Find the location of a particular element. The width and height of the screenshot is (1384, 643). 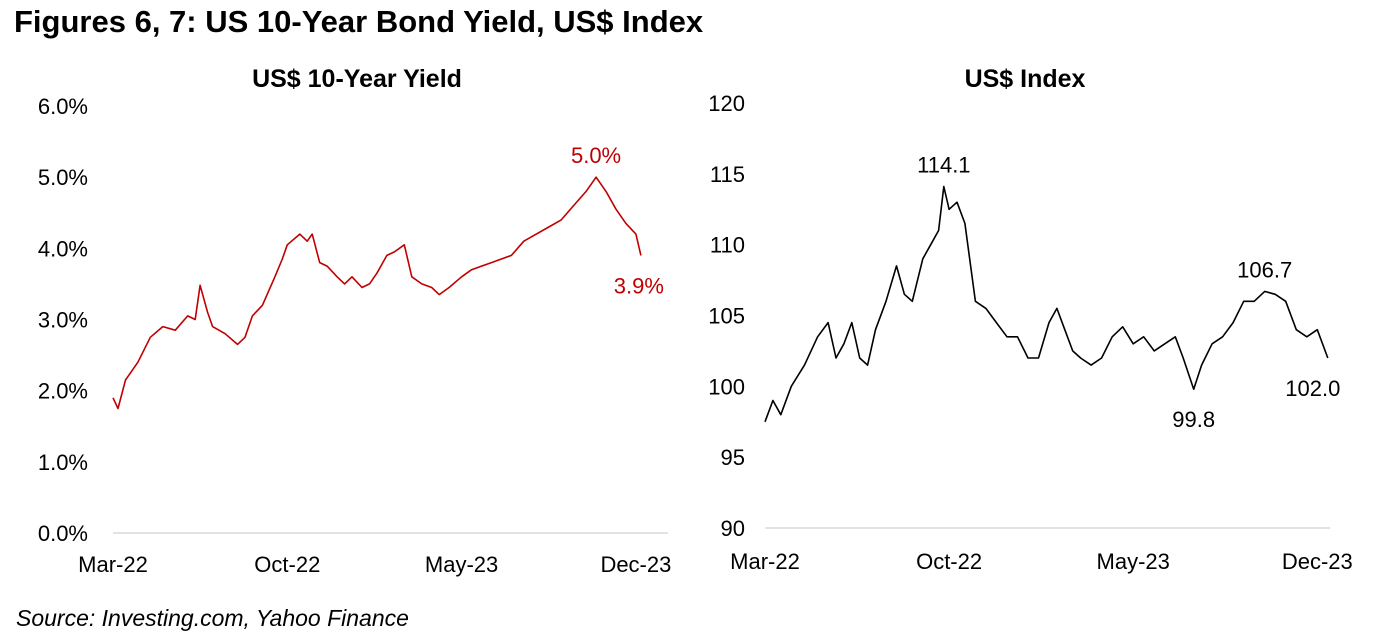

y-tick-label: 2.0% is located at coordinates (63, 391).